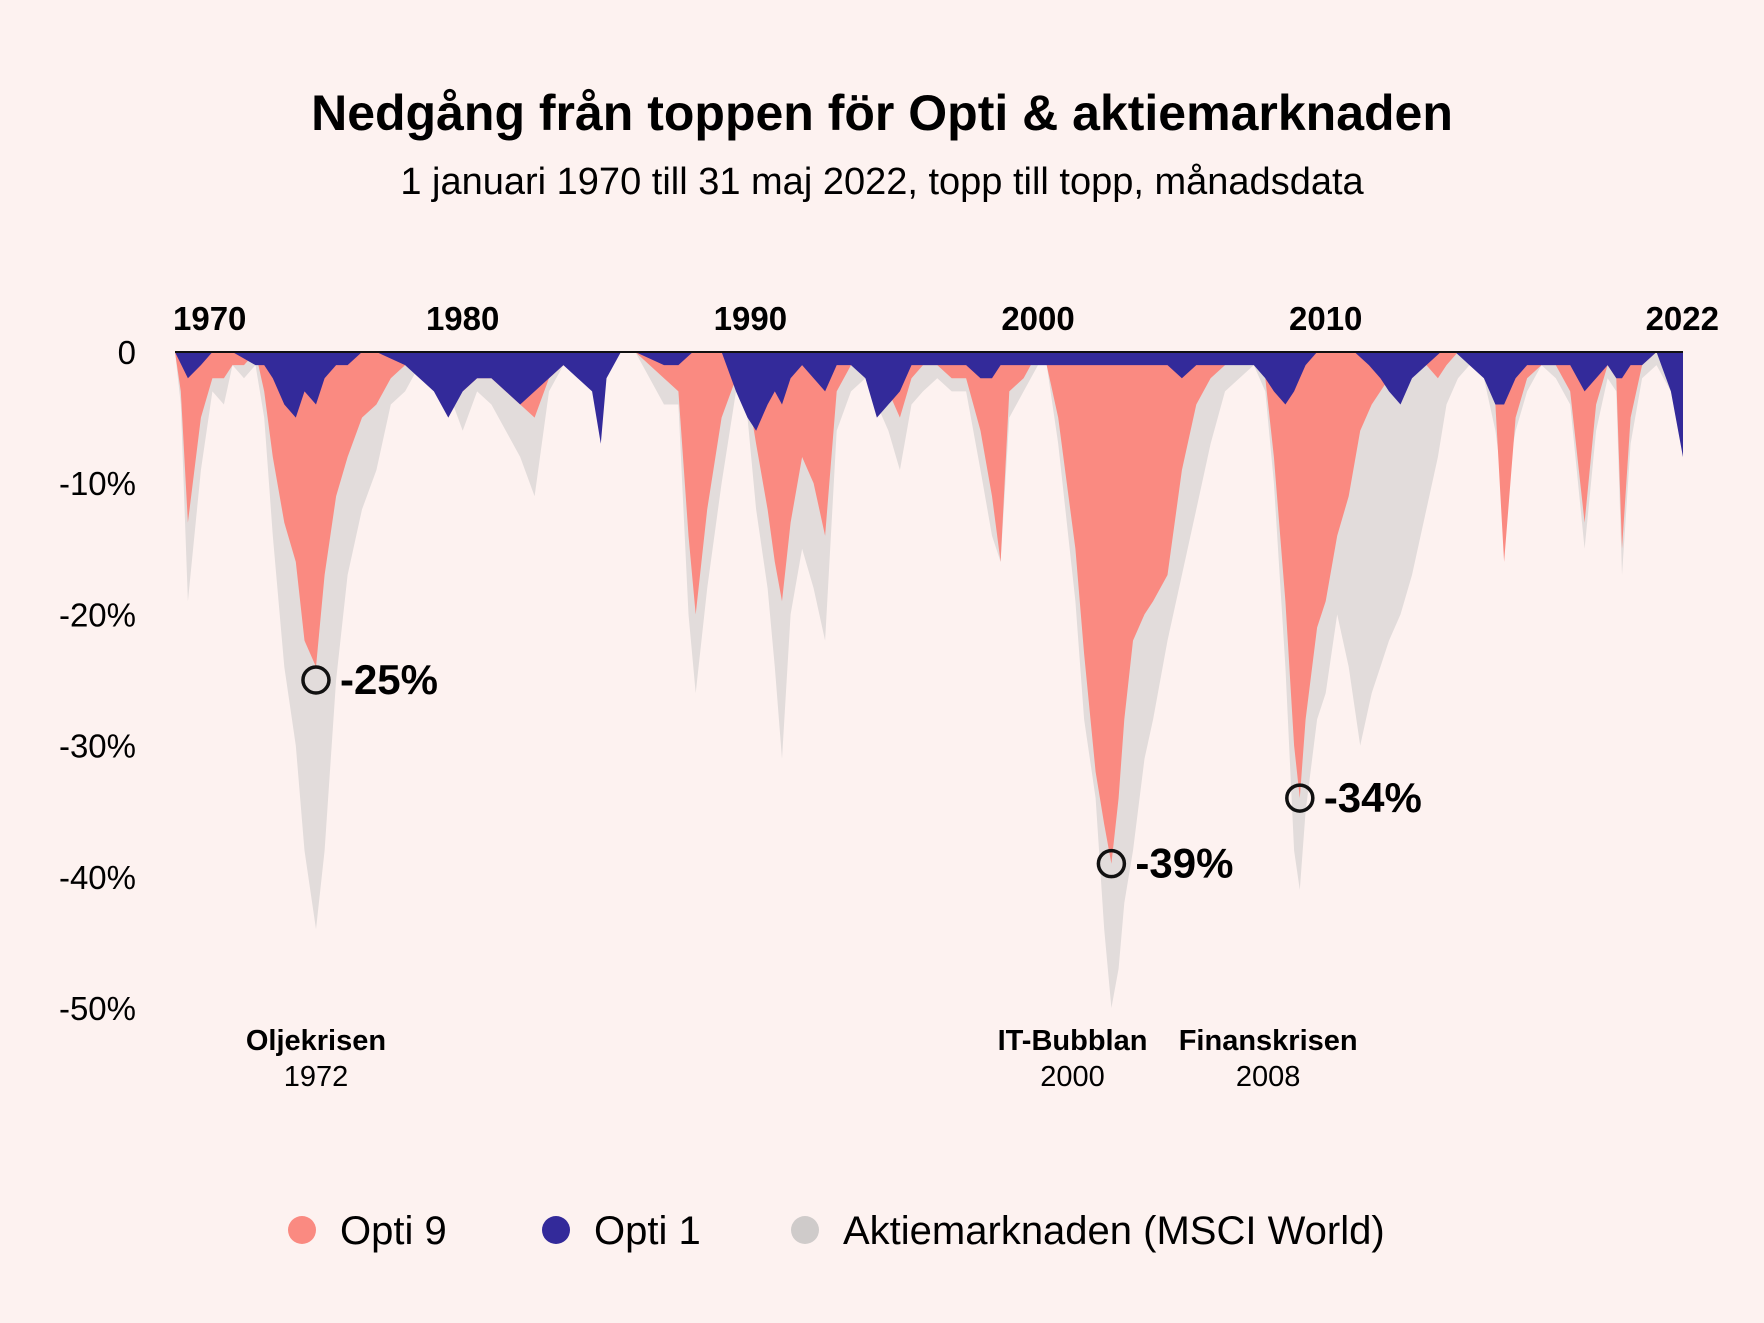 Image resolution: width=1764 pixels, height=1323 pixels. I want to click on x-tick-label: 1990, so click(750, 318).